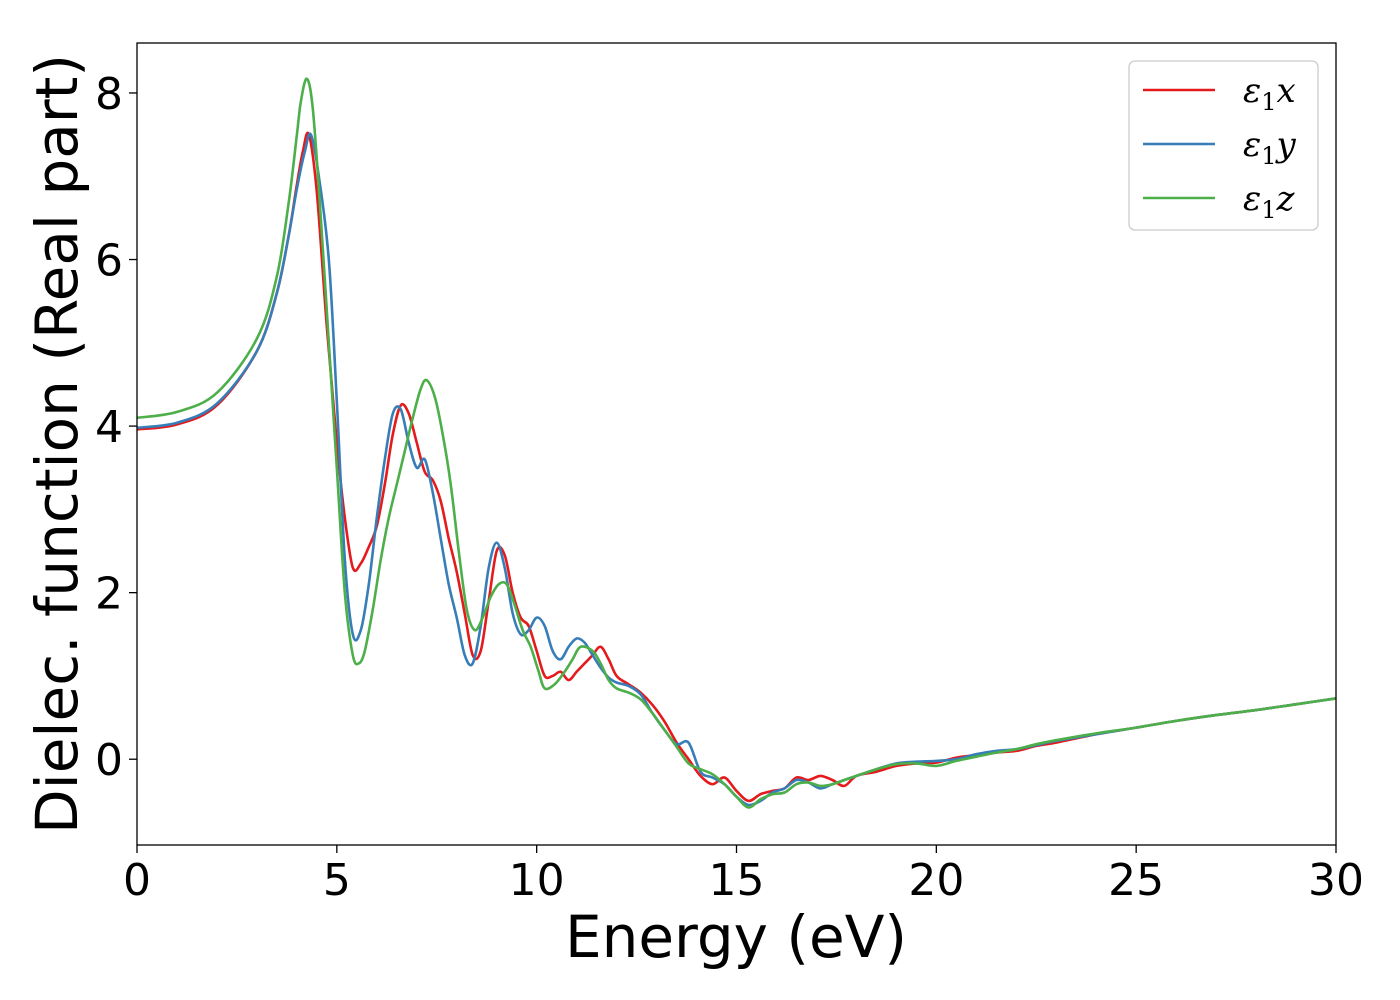 This screenshot has height=1000, width=1400. What do you see at coordinates (109, 760) in the screenshot?
I see `y-tick-label: 0` at bounding box center [109, 760].